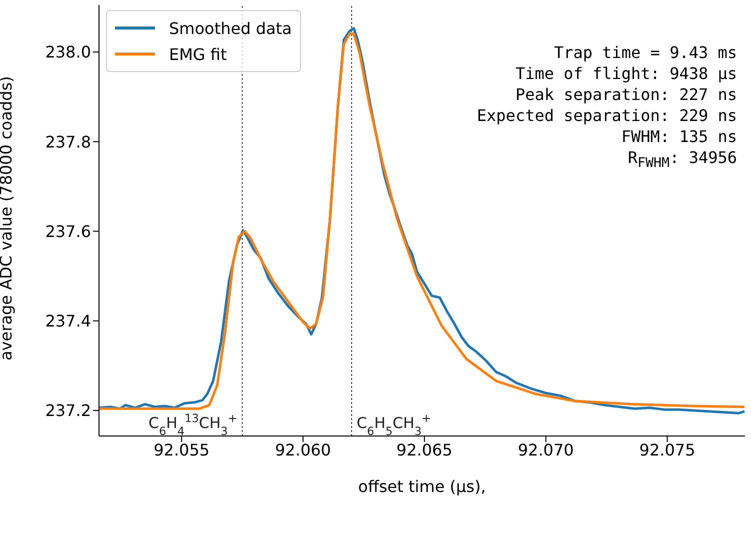 The width and height of the screenshot is (751, 556). What do you see at coordinates (422, 486) in the screenshot?
I see `x-axis-title: offset time (μs),` at bounding box center [422, 486].